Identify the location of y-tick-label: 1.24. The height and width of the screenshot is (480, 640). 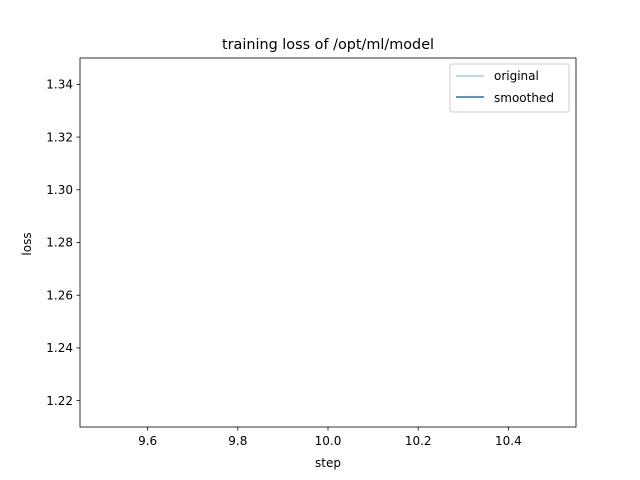
(59, 348).